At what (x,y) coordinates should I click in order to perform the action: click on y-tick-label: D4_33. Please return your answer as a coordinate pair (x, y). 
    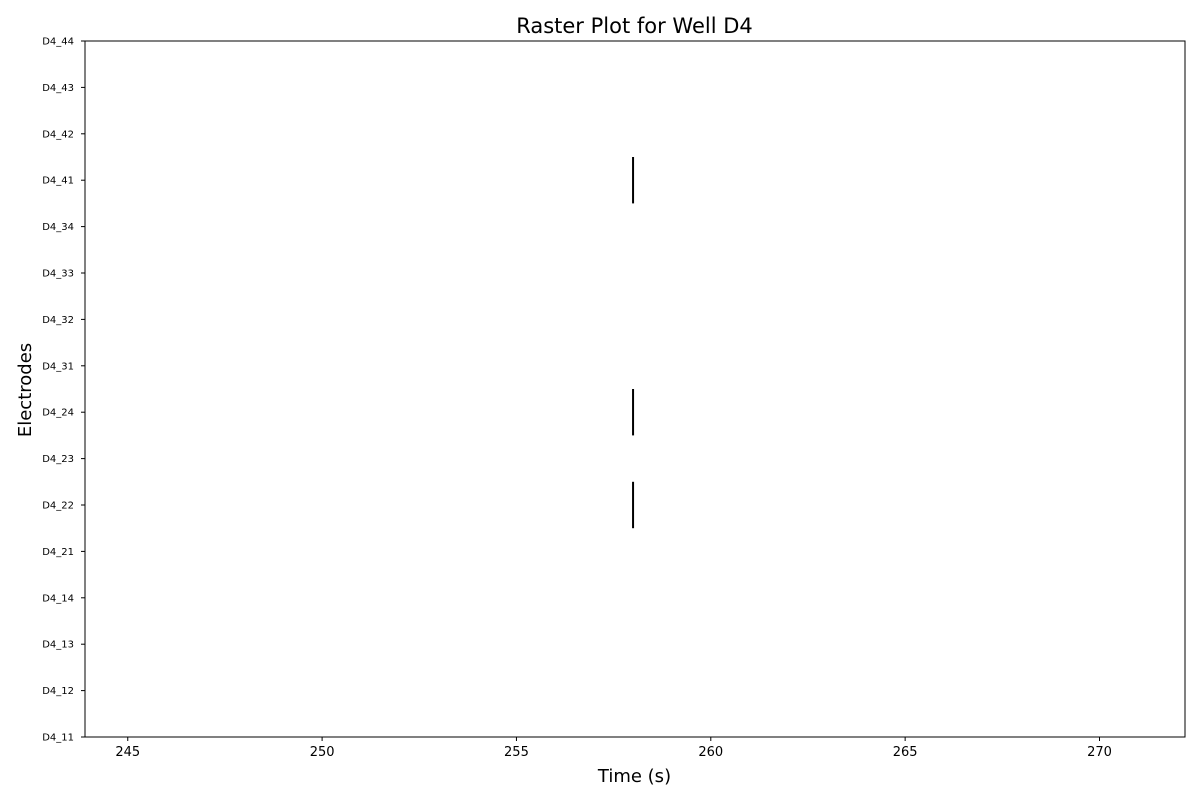
    Looking at the image, I should click on (58, 274).